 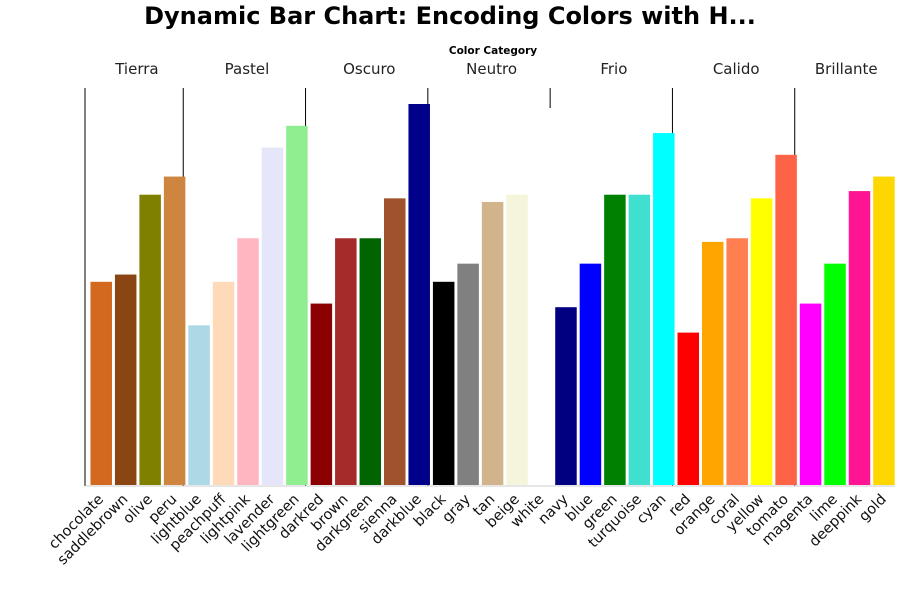 I want to click on bar-green, so click(x=615, y=339).